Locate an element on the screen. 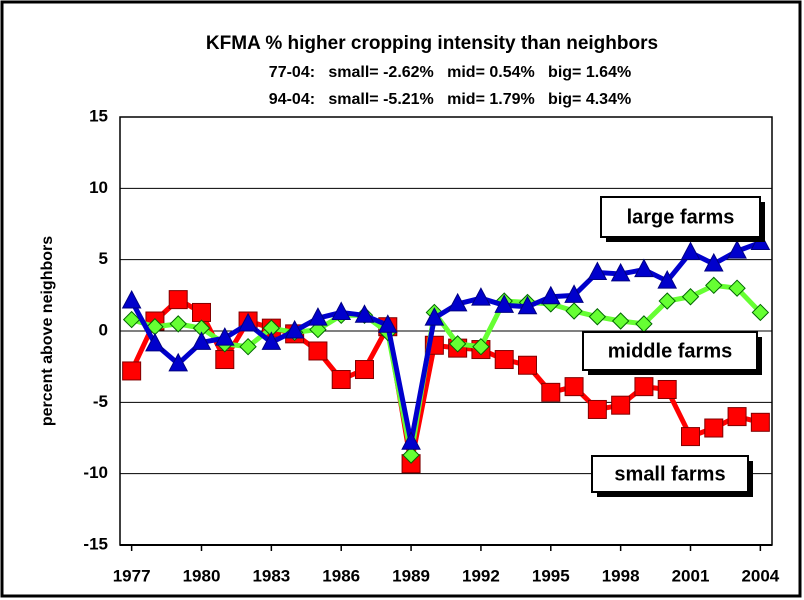 The width and height of the screenshot is (804, 600). x-tick-label: 1989 is located at coordinates (411, 575).